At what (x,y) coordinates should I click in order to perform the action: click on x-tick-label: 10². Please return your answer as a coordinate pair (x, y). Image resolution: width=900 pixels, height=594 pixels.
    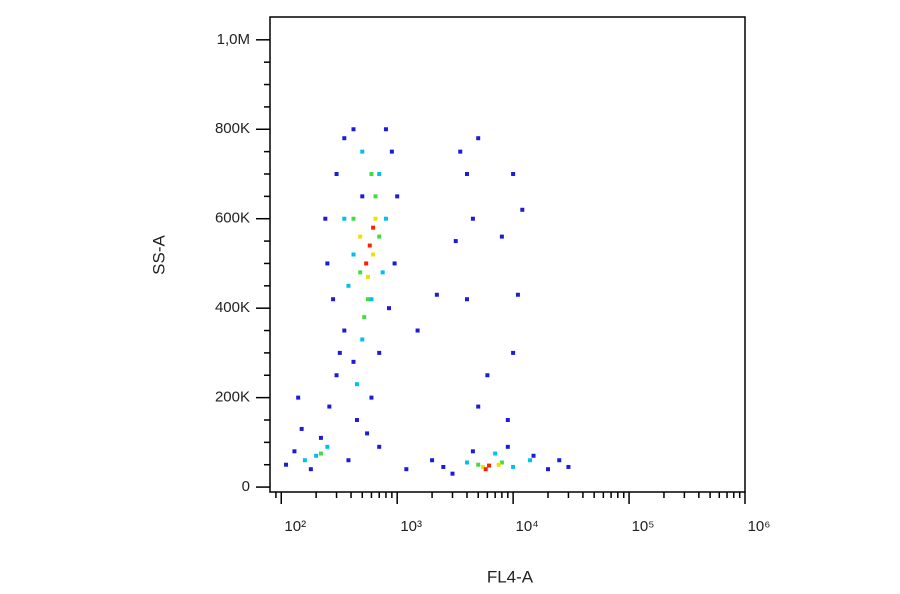
    Looking at the image, I should click on (295, 526).